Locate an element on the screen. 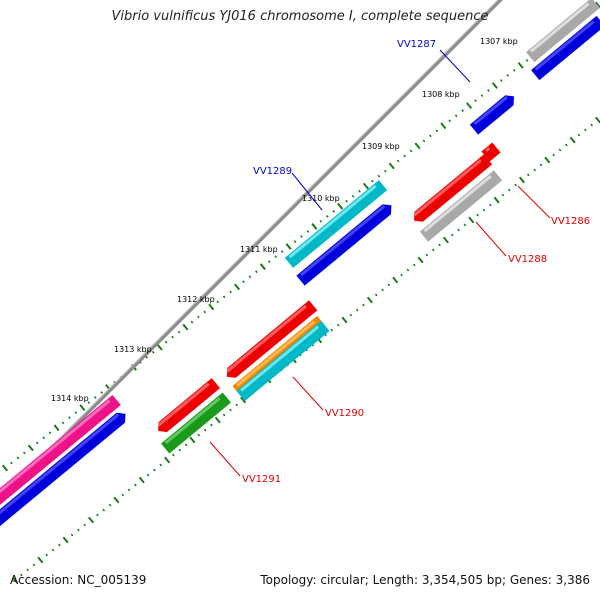  kbp-label-1313: 1313 kbp is located at coordinates (133, 349).